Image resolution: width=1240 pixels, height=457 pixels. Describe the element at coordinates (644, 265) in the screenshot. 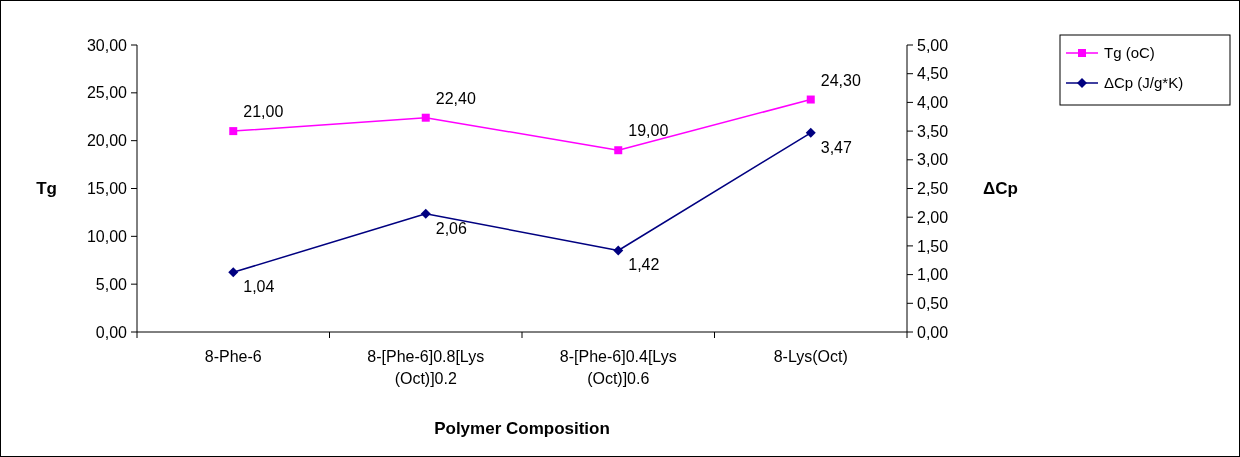

I see `data-label: 1,42` at that location.